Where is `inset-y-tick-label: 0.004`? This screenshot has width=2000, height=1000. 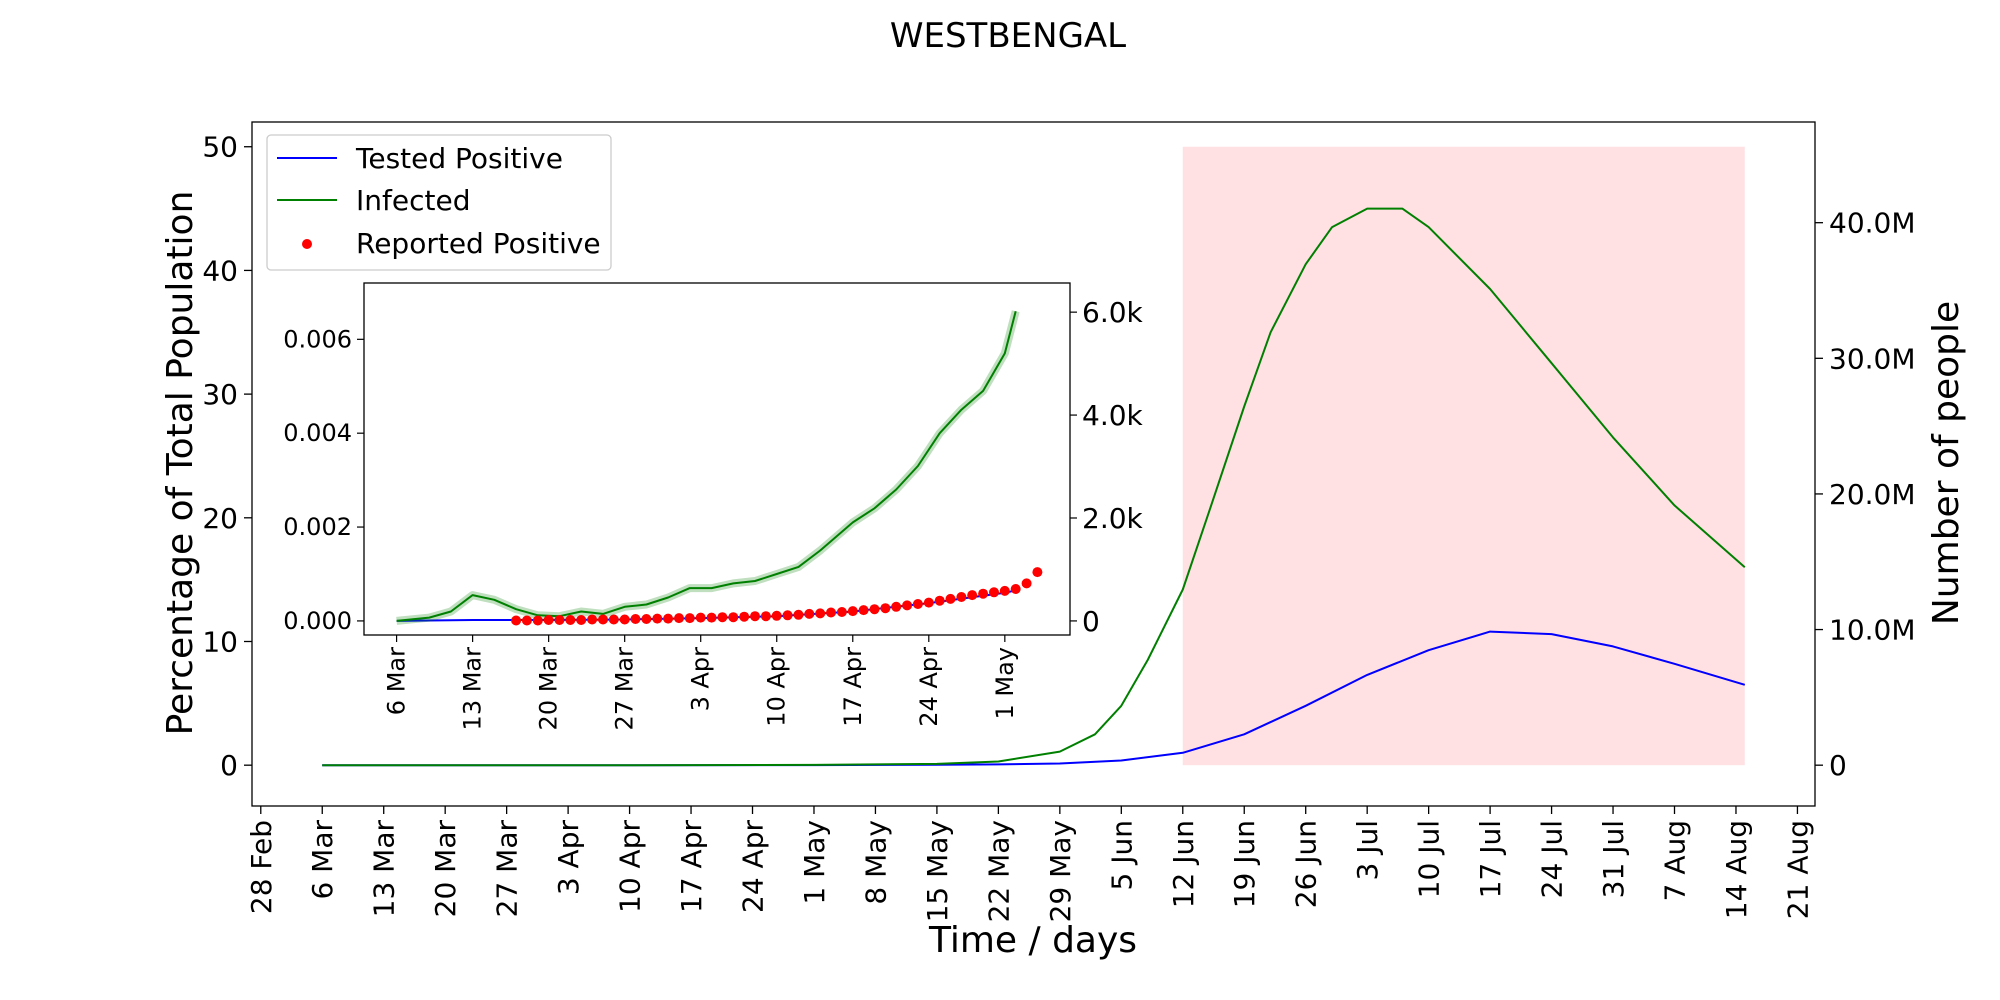 inset-y-tick-label: 0.004 is located at coordinates (317, 433).